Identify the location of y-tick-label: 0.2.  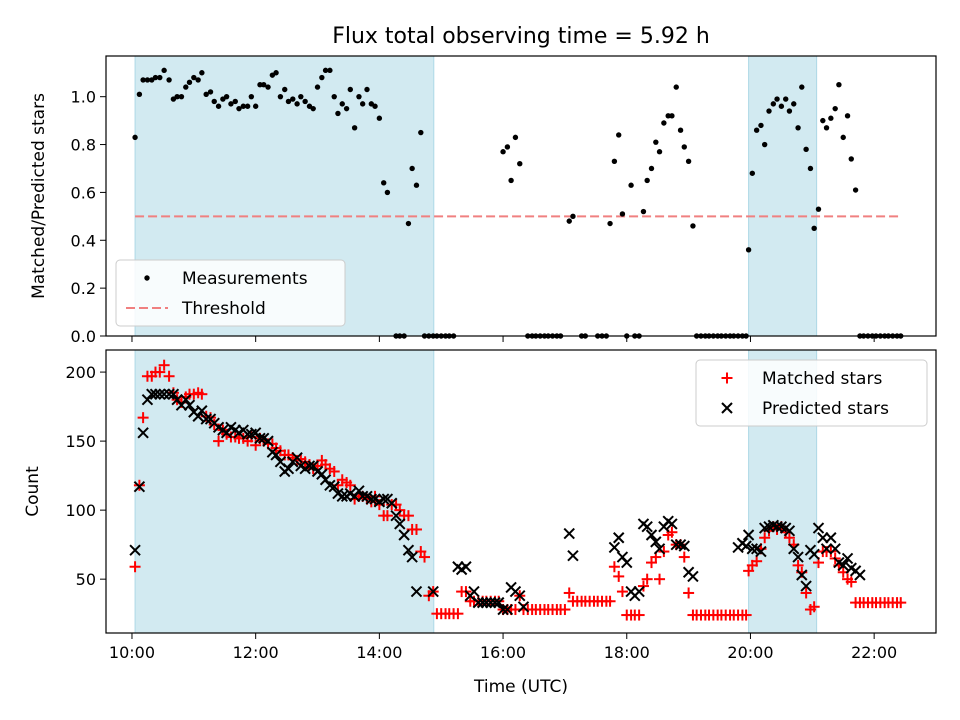
(83, 288).